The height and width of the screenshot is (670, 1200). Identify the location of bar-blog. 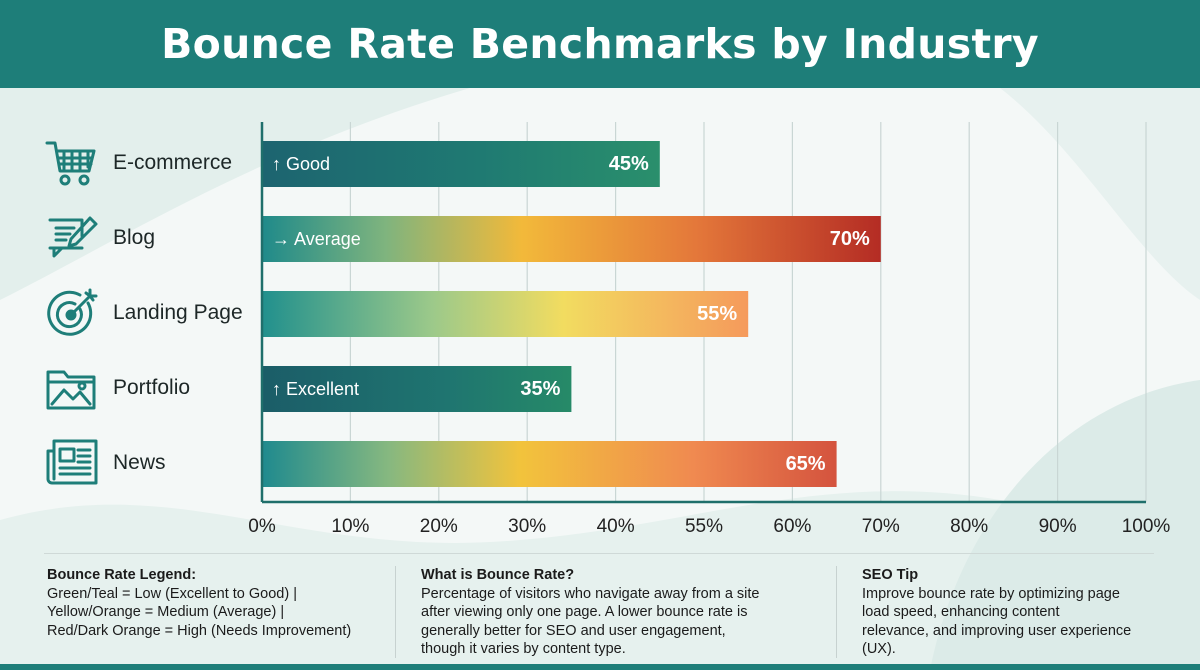
(571, 239).